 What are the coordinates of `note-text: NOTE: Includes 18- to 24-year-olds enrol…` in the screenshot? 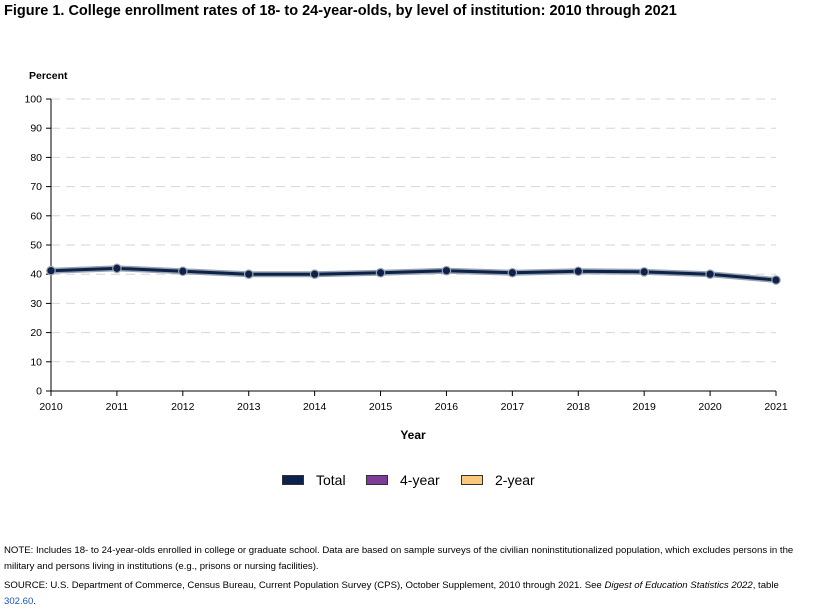 It's located at (399, 558).